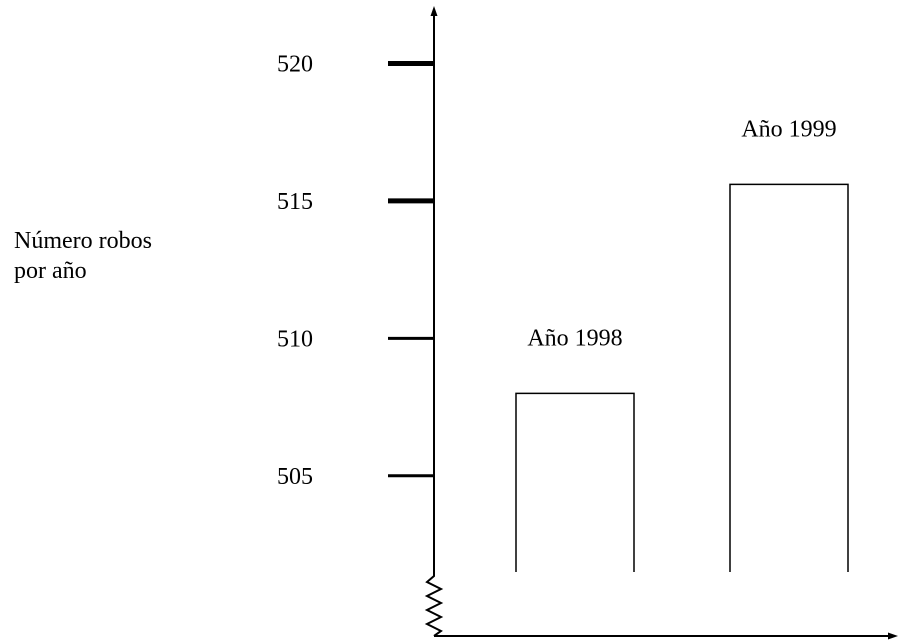 The height and width of the screenshot is (643, 905). Describe the element at coordinates (893, 636) in the screenshot. I see `x-axis-arrowhead` at that location.